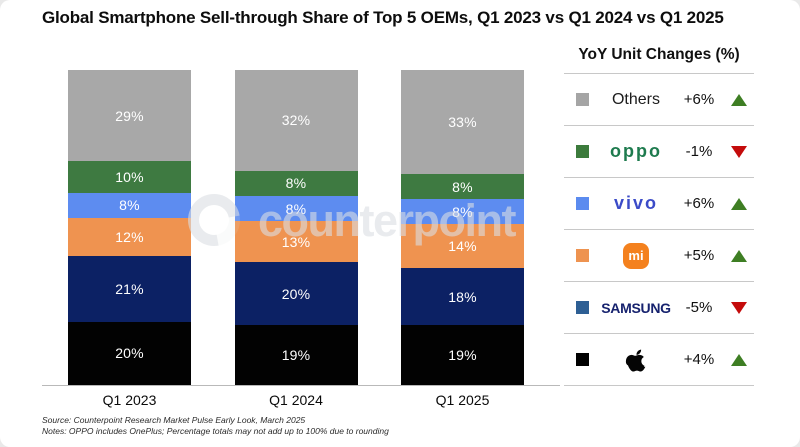 This screenshot has height=447, width=800. I want to click on bar-segment-others: 33%, so click(462, 122).